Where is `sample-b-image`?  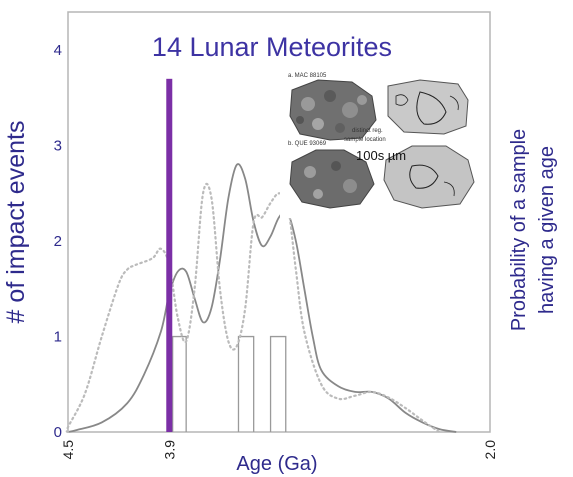 sample-b-image is located at coordinates (332, 179).